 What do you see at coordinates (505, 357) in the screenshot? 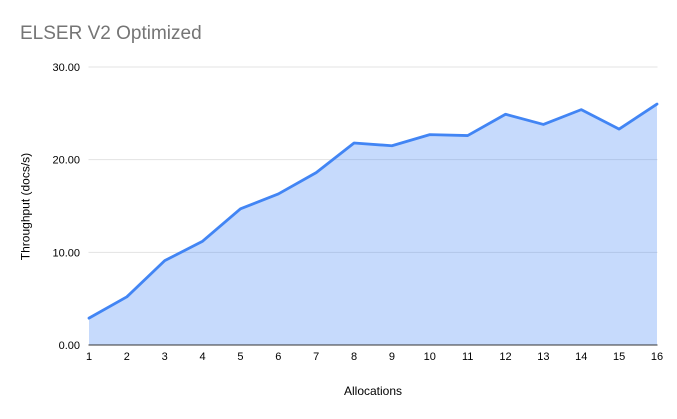
I see `x-tick-label: 12` at bounding box center [505, 357].